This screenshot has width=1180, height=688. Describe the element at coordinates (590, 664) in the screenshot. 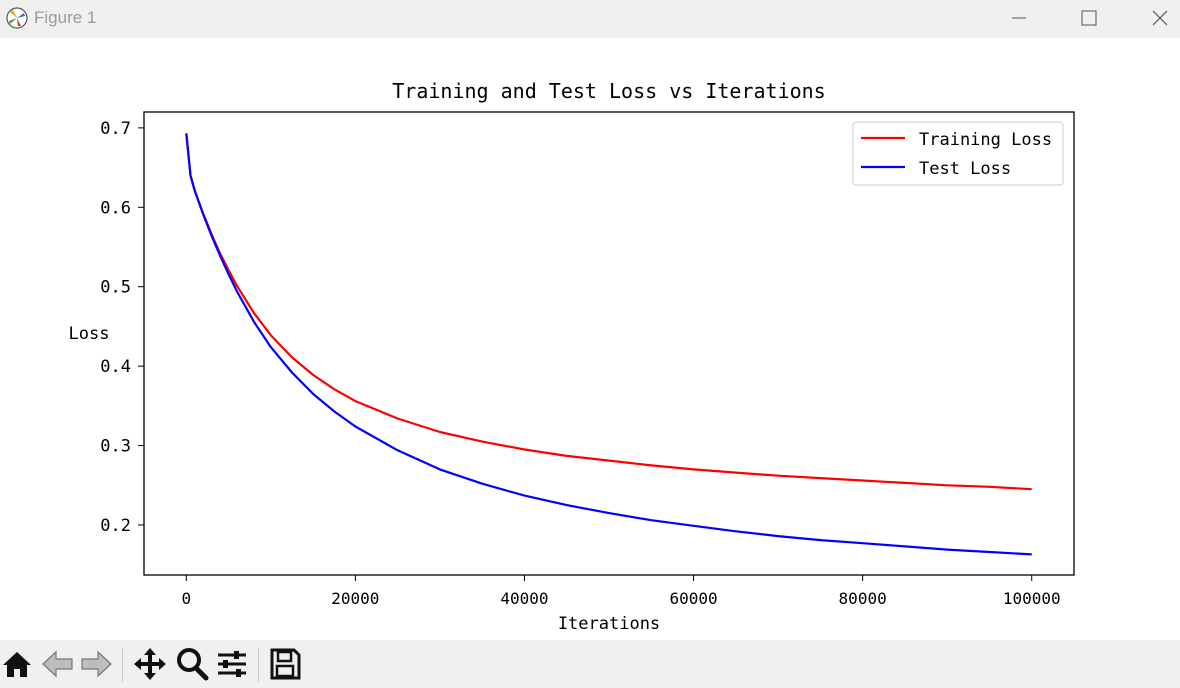

I see `navigation-toolbar` at that location.